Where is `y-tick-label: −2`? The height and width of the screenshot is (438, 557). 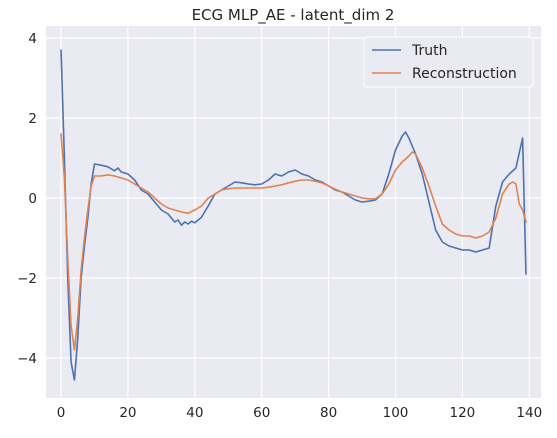 y-tick-label: −2 is located at coordinates (27, 279).